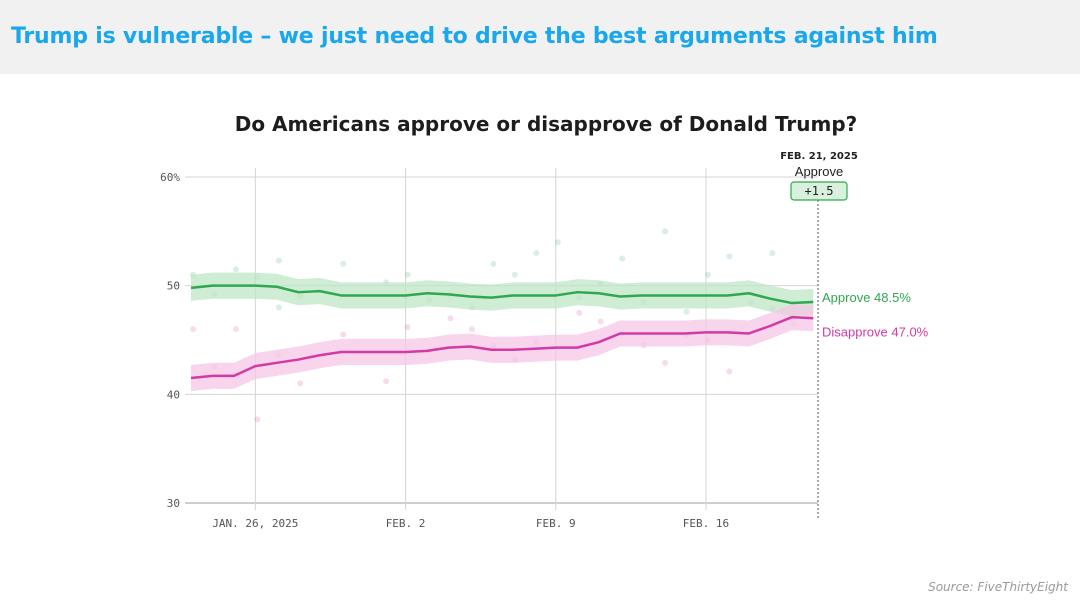 This screenshot has width=1080, height=607. What do you see at coordinates (173, 286) in the screenshot?
I see `y-tick-label: 50` at bounding box center [173, 286].